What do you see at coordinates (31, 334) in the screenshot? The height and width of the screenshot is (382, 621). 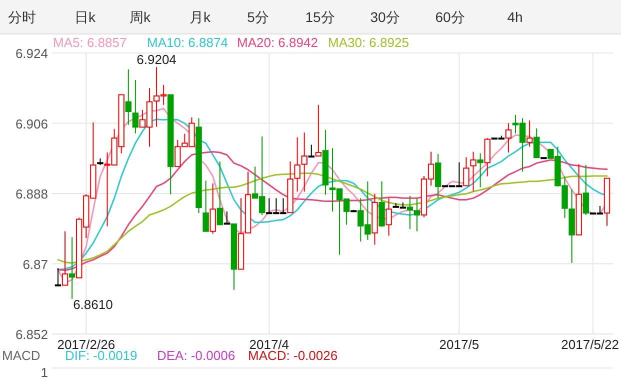 I see `y-tick-label: 6.852` at bounding box center [31, 334].